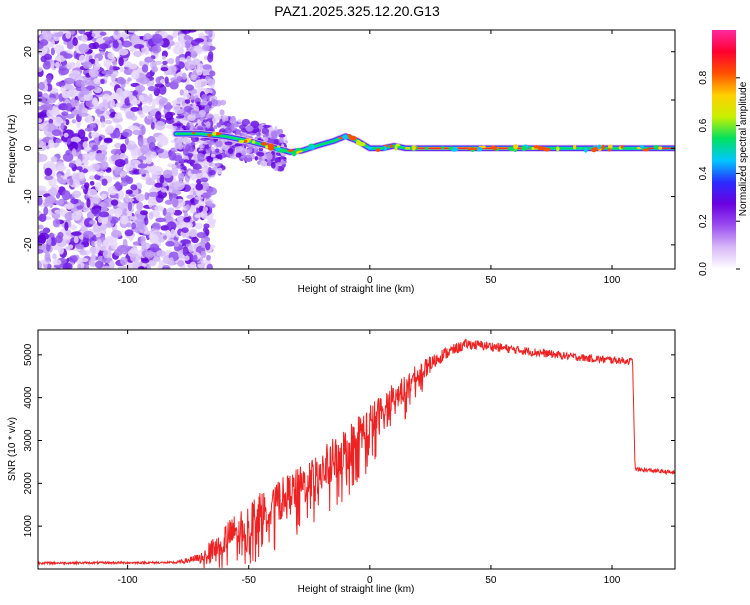 This screenshot has height=605, width=750. What do you see at coordinates (370, 280) in the screenshot?
I see `x-tick-label: 0` at bounding box center [370, 280].